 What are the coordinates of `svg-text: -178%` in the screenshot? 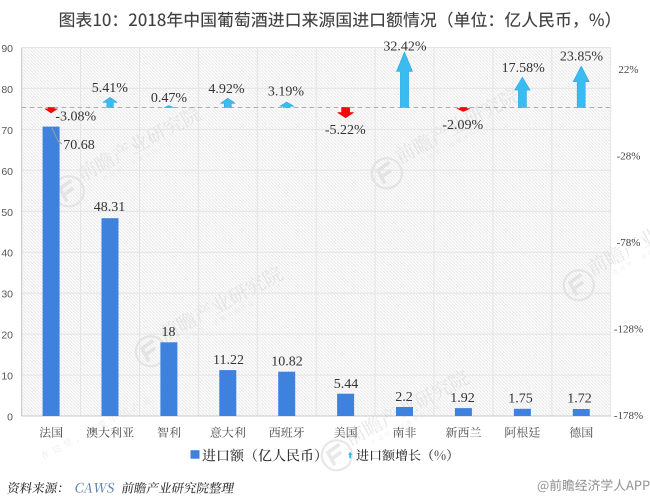 It's located at (628, 416).